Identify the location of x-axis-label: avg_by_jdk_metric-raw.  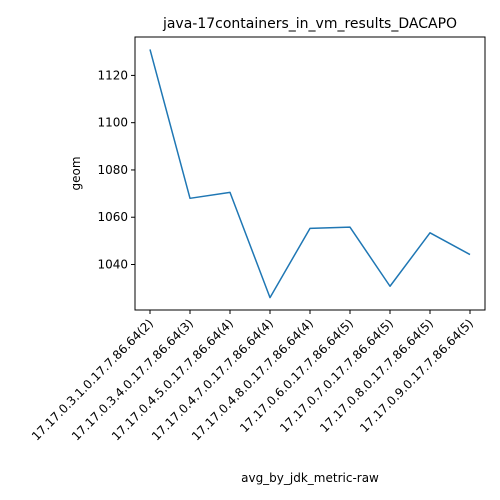
(310, 478).